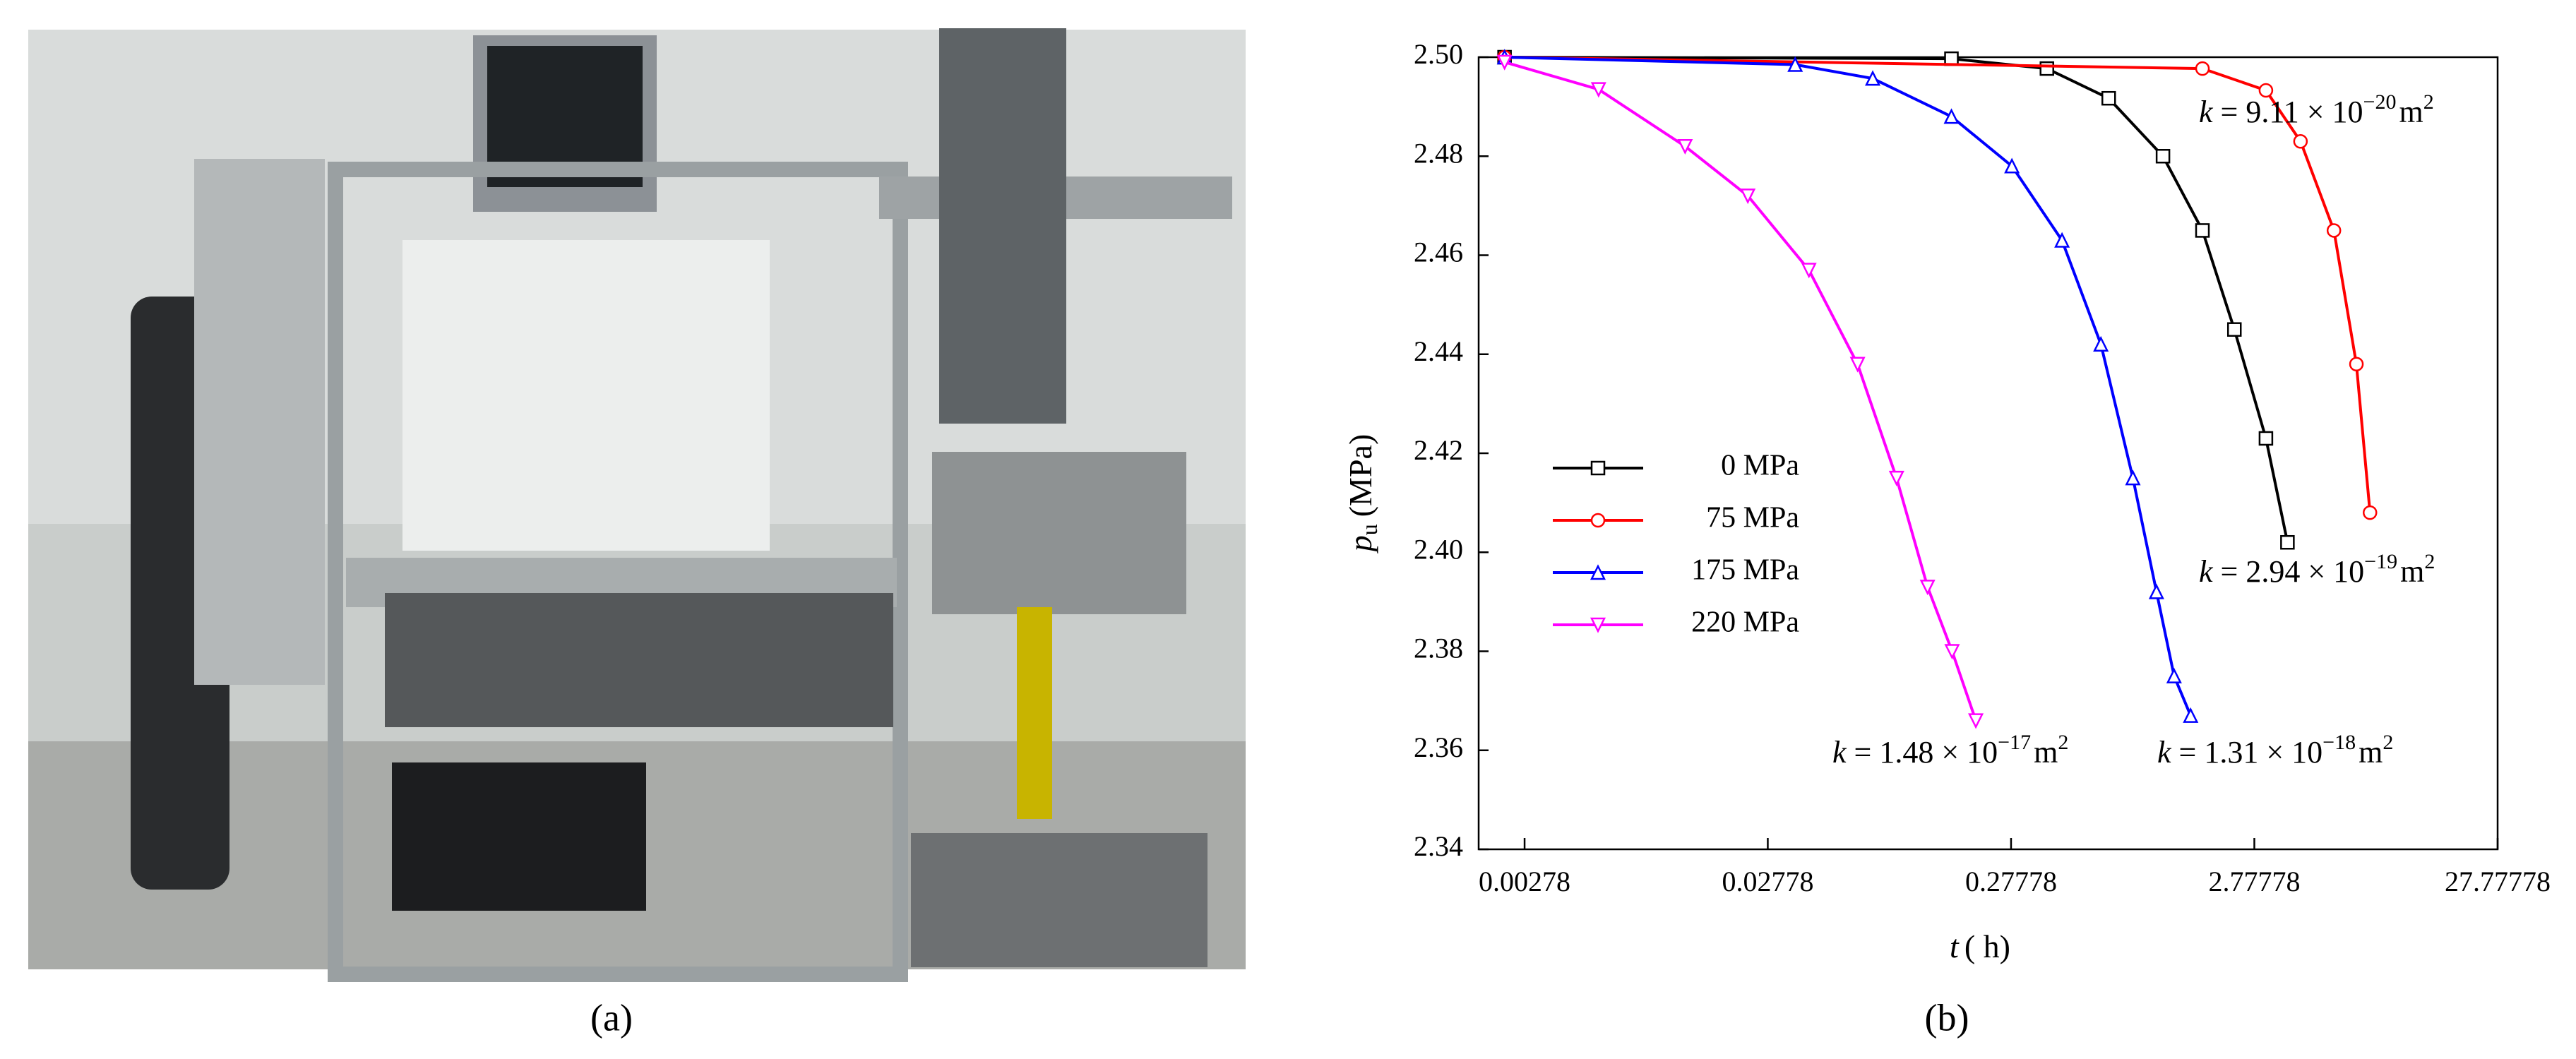 Image resolution: width=2576 pixels, height=1059 pixels. What do you see at coordinates (2247, 752) in the screenshot?
I see `annotation-mantissa: = 1.31 × 10` at bounding box center [2247, 752].